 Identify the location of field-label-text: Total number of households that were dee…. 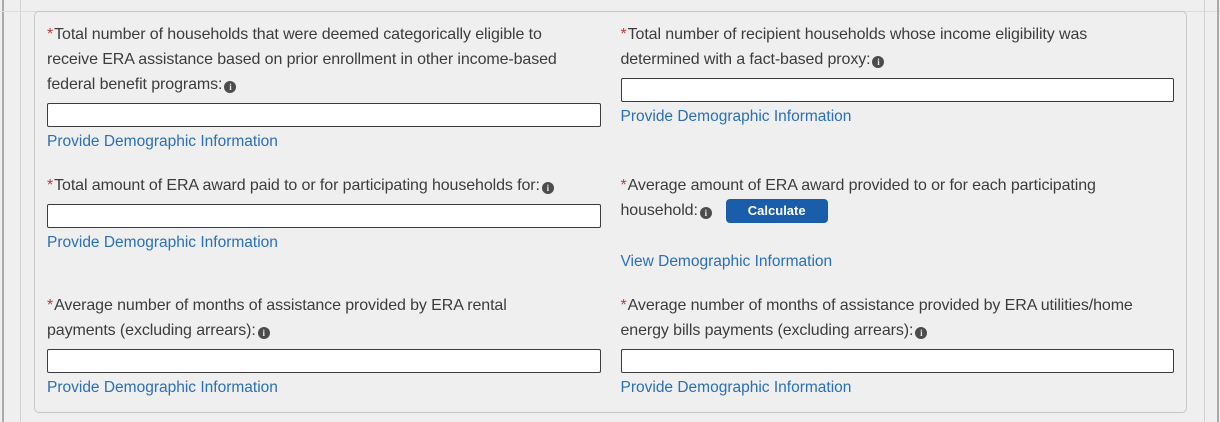
(302, 59).